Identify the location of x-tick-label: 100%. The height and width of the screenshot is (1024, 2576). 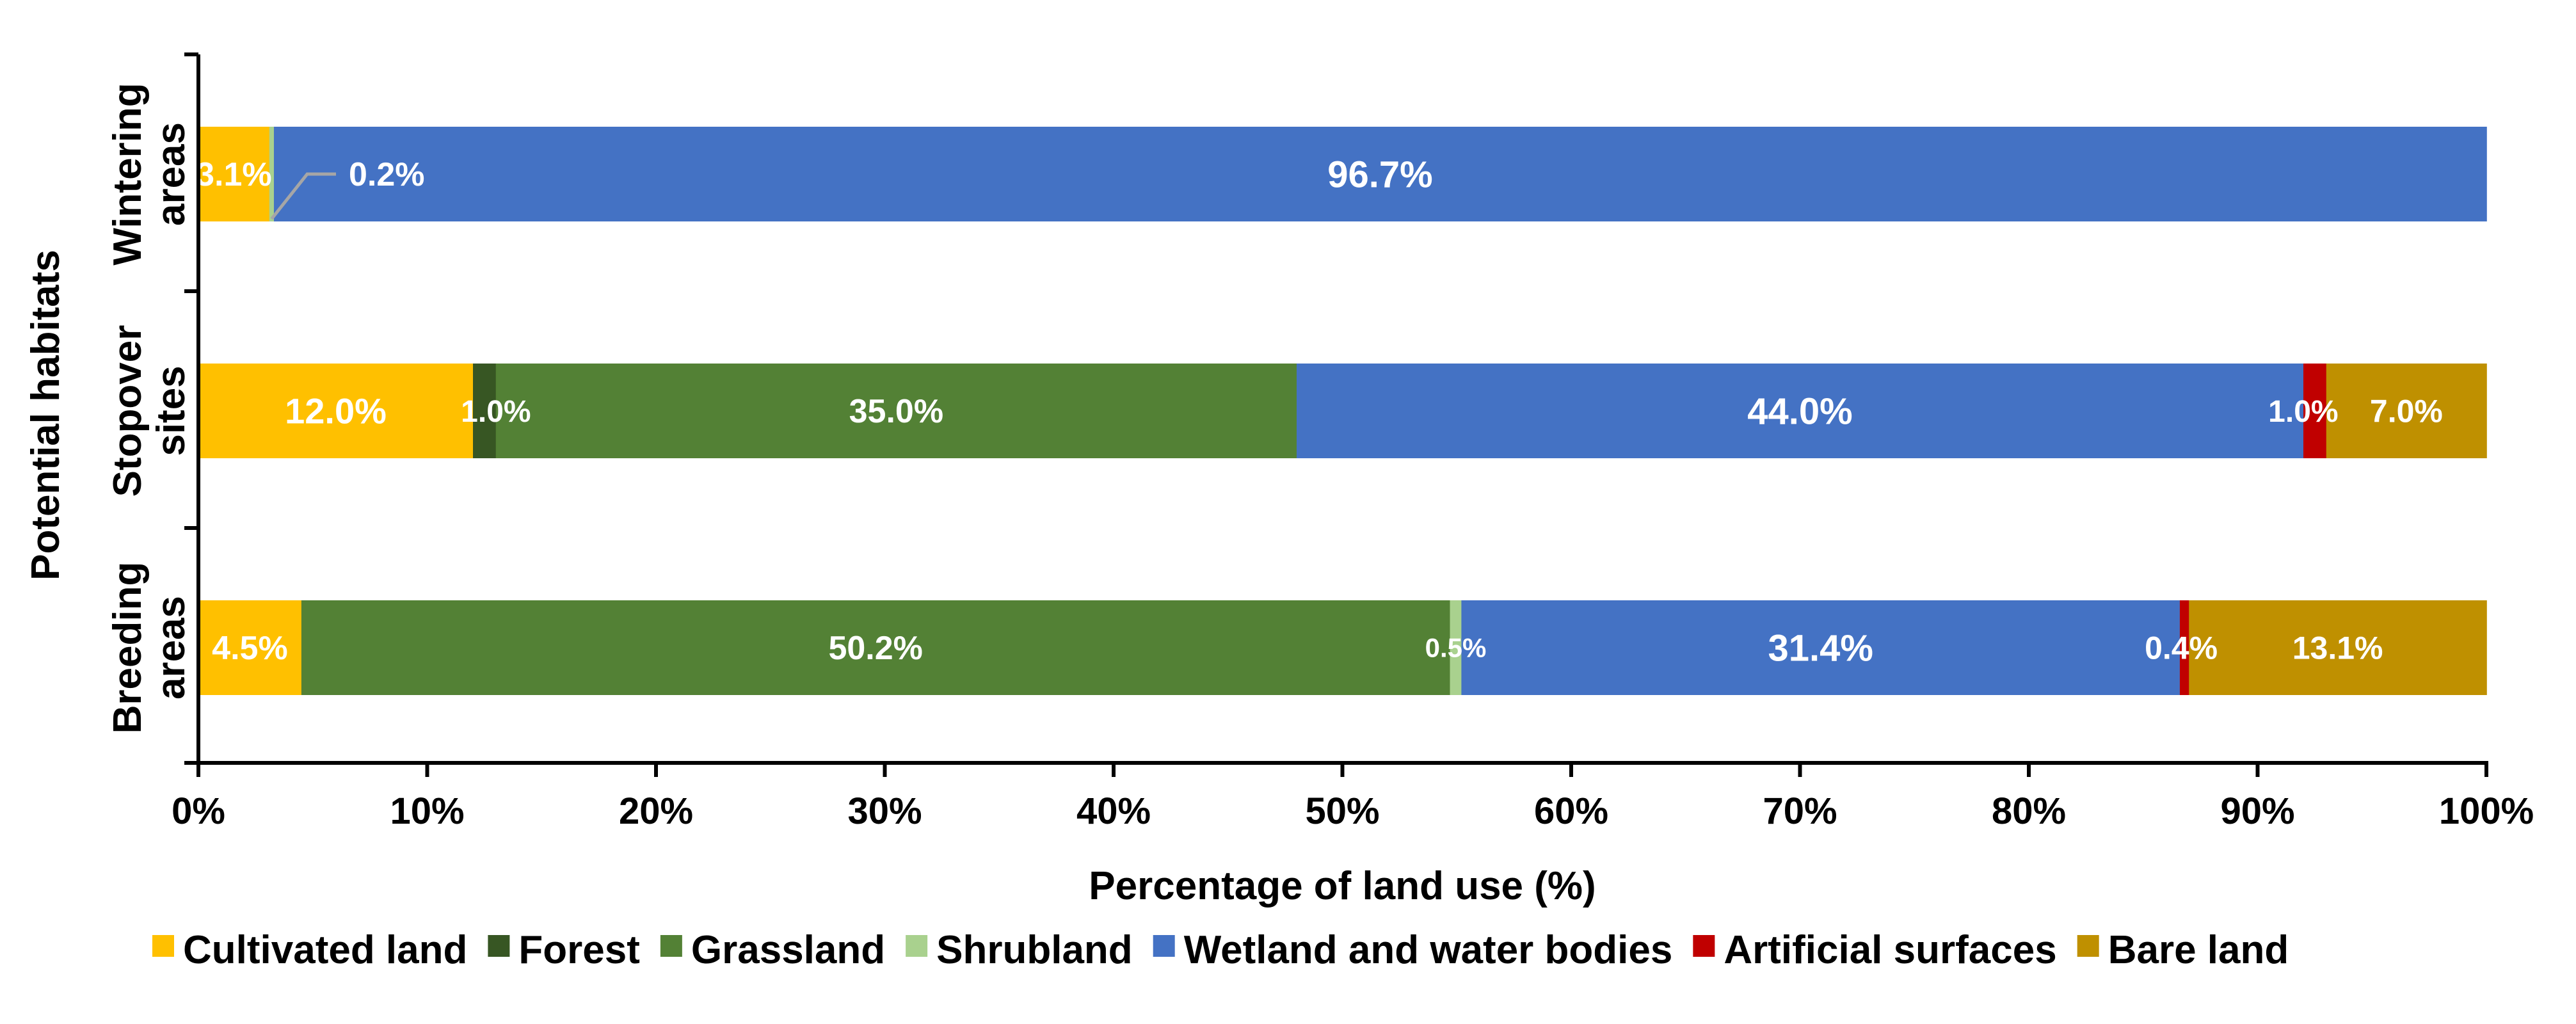
(2486, 811).